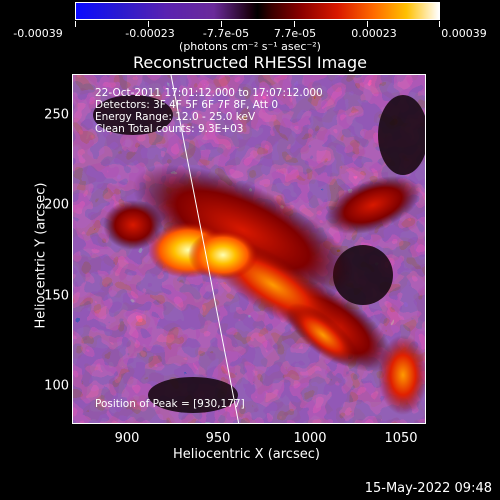 This screenshot has height=500, width=500. I want to click on x-axis-label: Heliocentric X (arcsec), so click(246, 454).